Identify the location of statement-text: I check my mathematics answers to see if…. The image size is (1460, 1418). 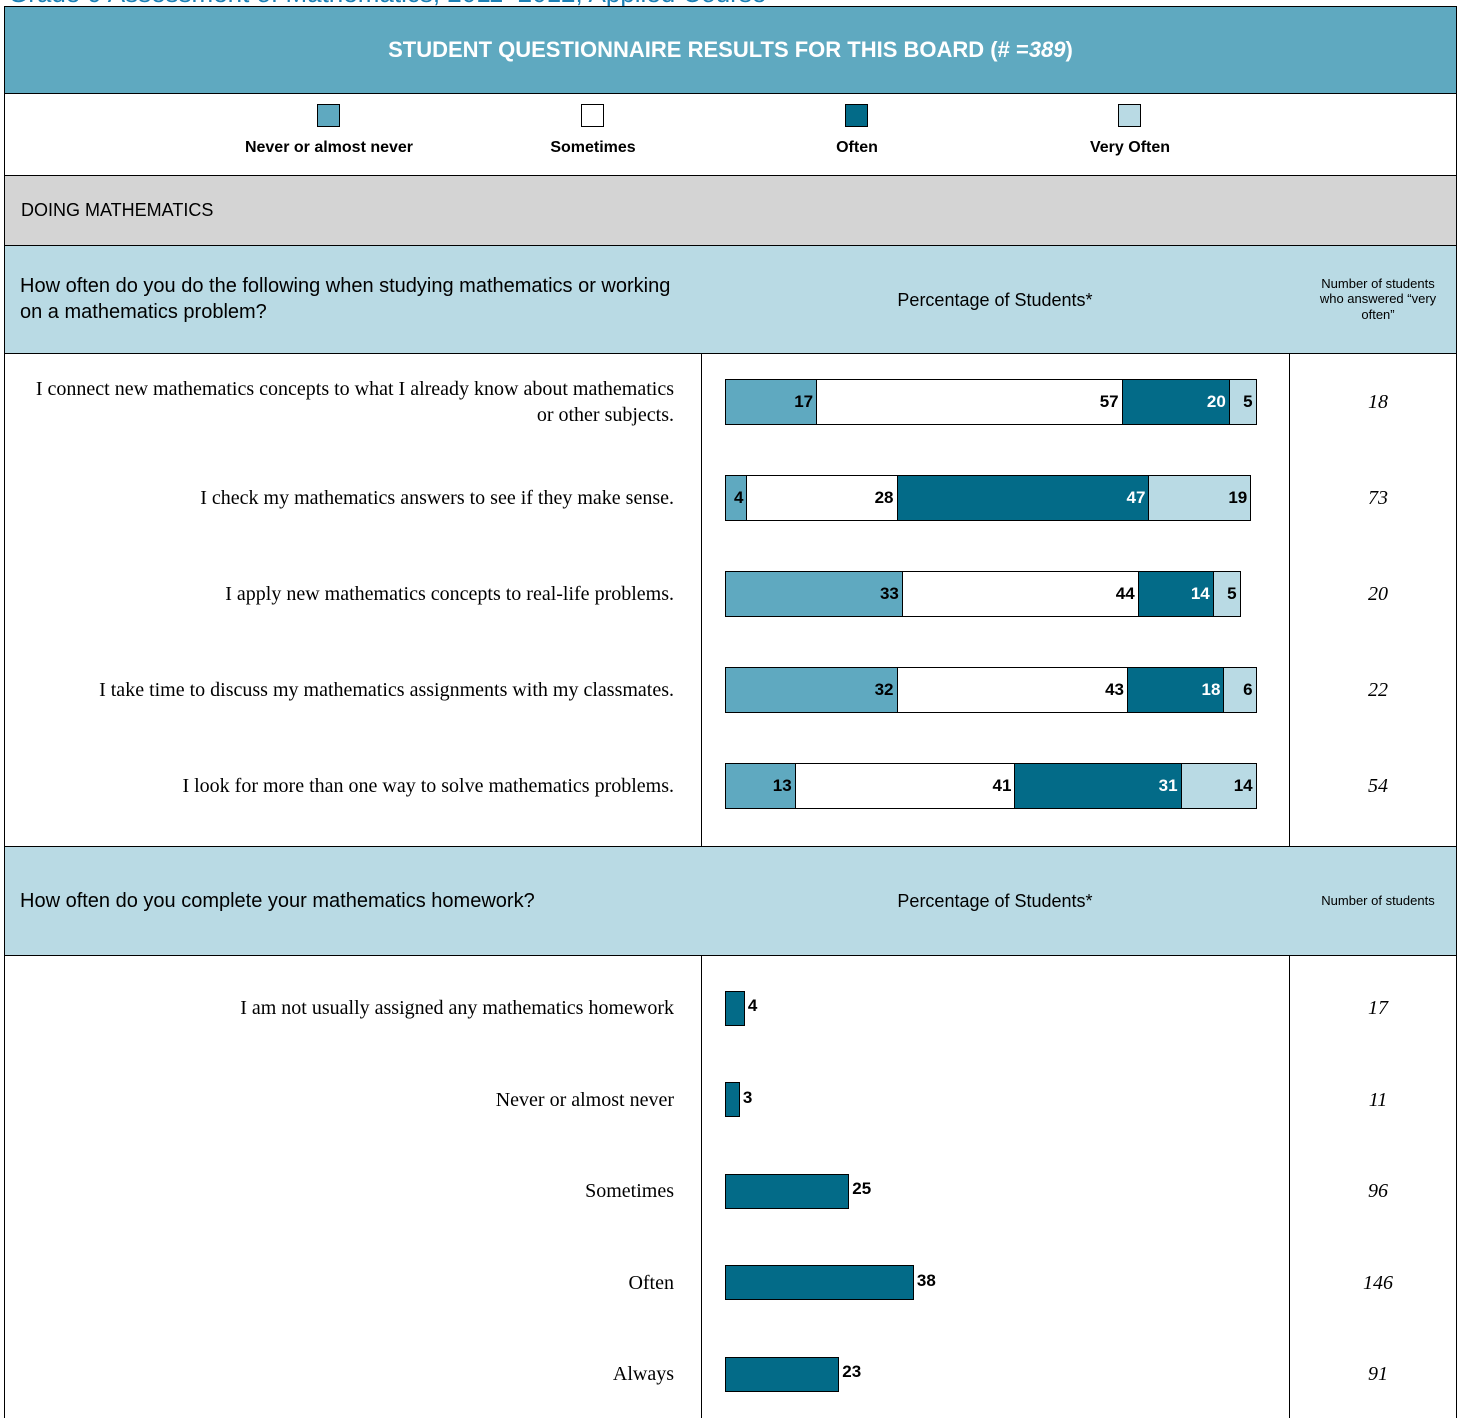
(437, 498).